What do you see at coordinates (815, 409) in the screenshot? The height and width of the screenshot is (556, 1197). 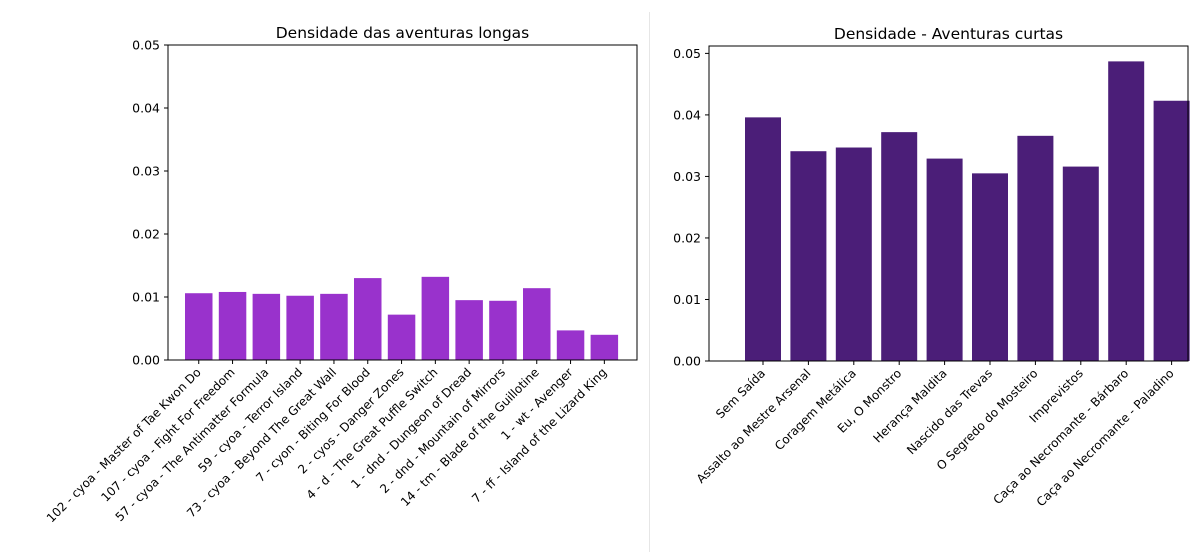 I see `x-tick-label: Coragem Metálica` at bounding box center [815, 409].